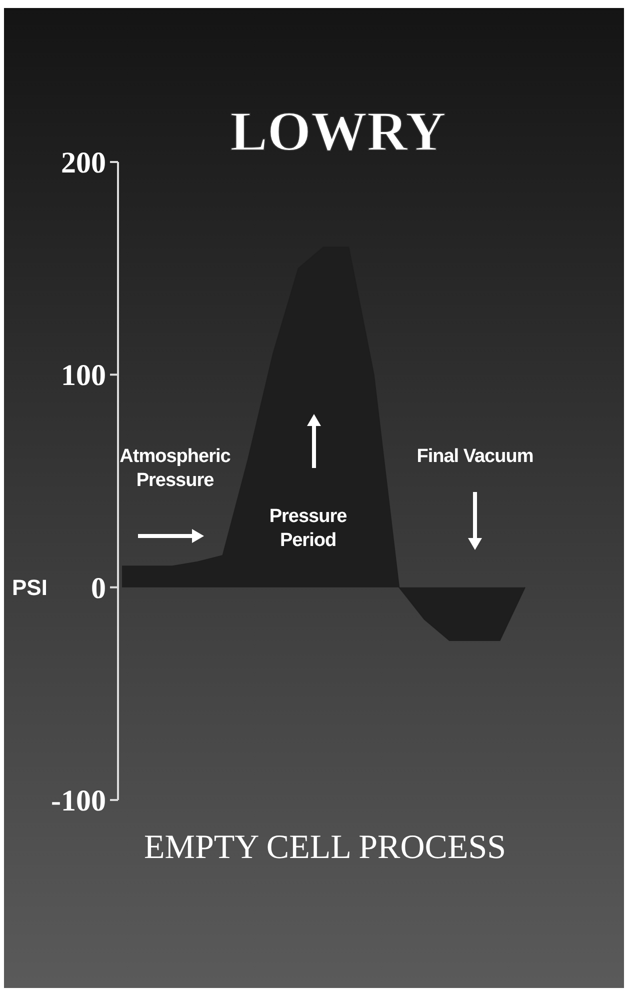 This screenshot has height=1000, width=640. Describe the element at coordinates (475, 456) in the screenshot. I see `annotation: Final Vacuum` at that location.